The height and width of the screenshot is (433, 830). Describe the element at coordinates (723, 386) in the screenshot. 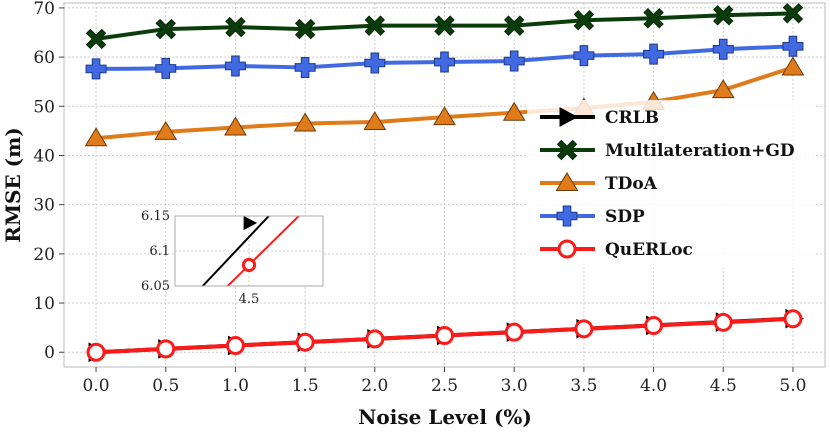

I see `x-tick-label: 4.5` at that location.